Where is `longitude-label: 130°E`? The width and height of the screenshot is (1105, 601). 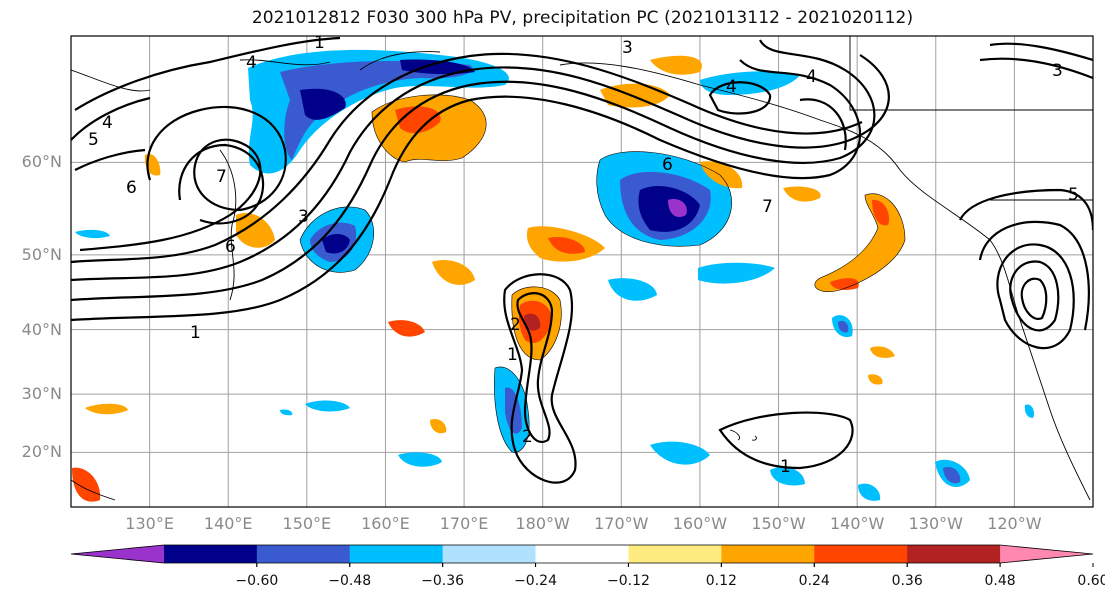
longitude-label: 130°E is located at coordinates (149, 523).